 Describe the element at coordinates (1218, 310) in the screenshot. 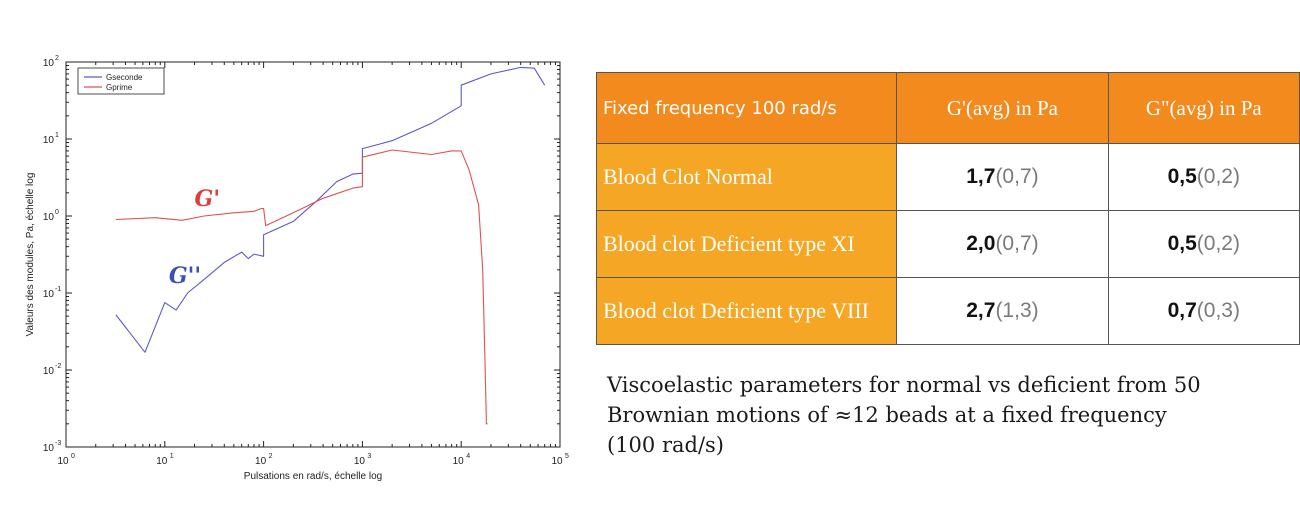

I see `value-sd: (0,3)` at that location.